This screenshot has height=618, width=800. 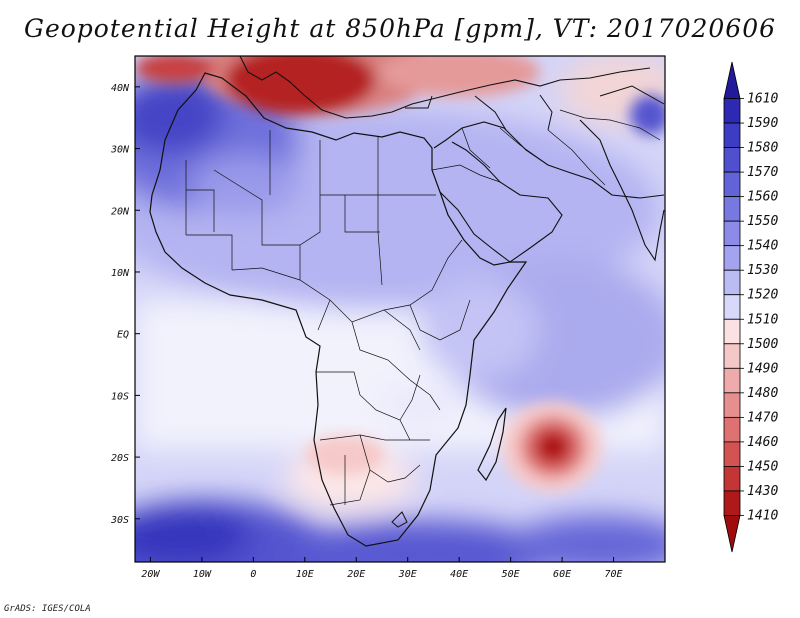 What do you see at coordinates (762, 246) in the screenshot?
I see `colorbar-label: 1540` at bounding box center [762, 246].